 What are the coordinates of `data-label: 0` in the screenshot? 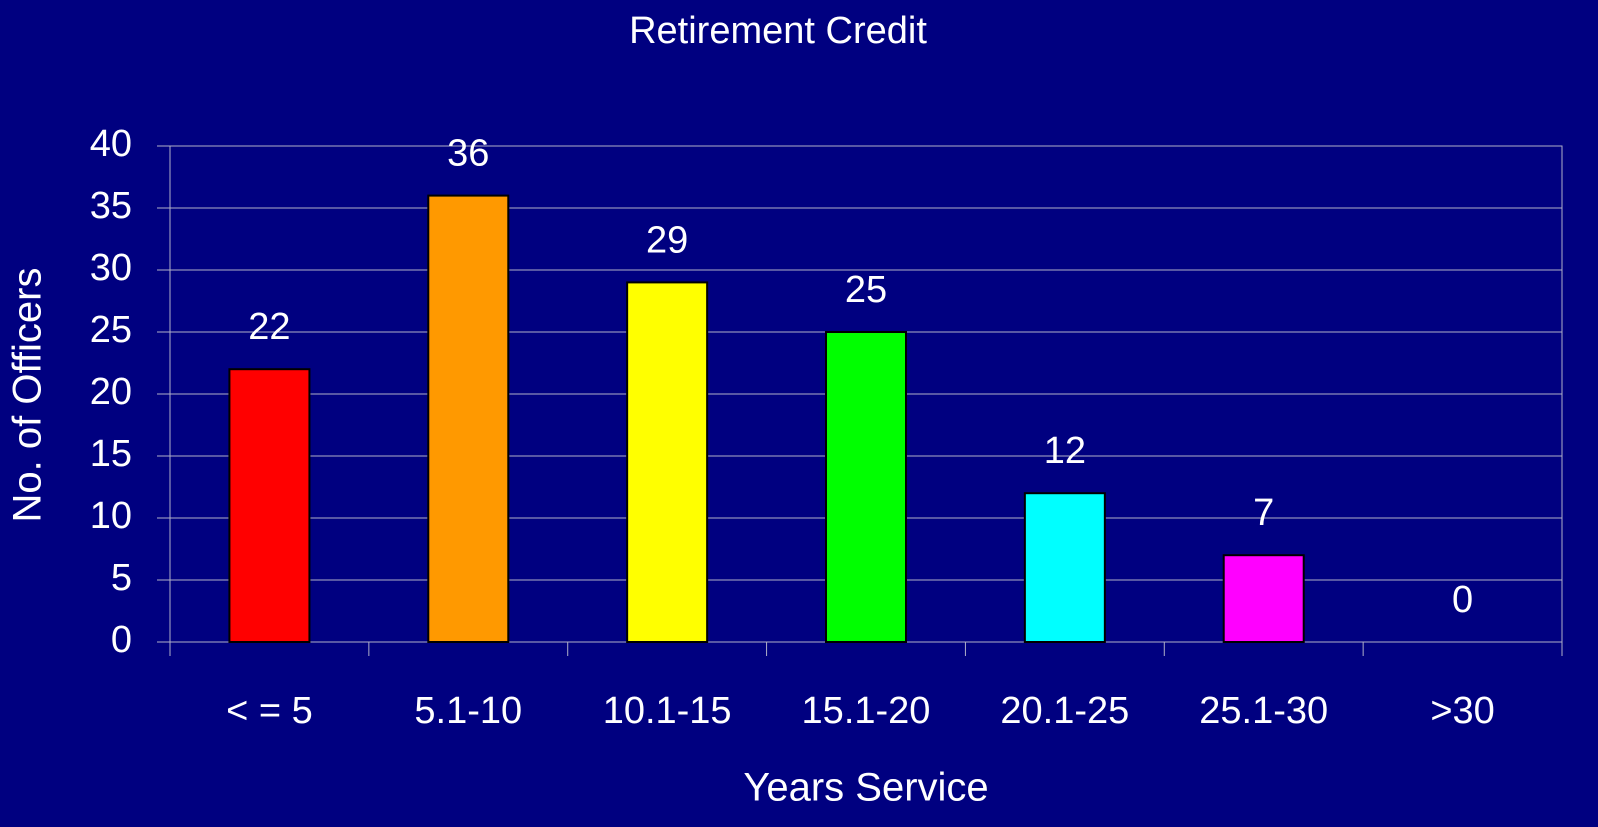 It's located at (1462, 600).